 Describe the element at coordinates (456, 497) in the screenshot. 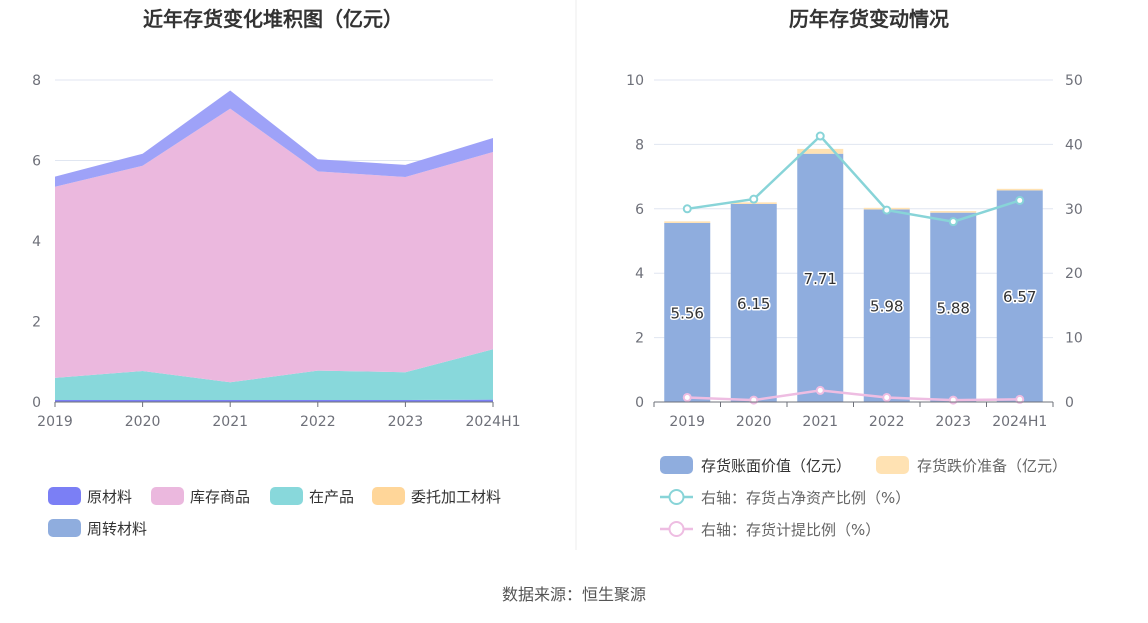

I see `legend-label: 委托加工材料` at that location.